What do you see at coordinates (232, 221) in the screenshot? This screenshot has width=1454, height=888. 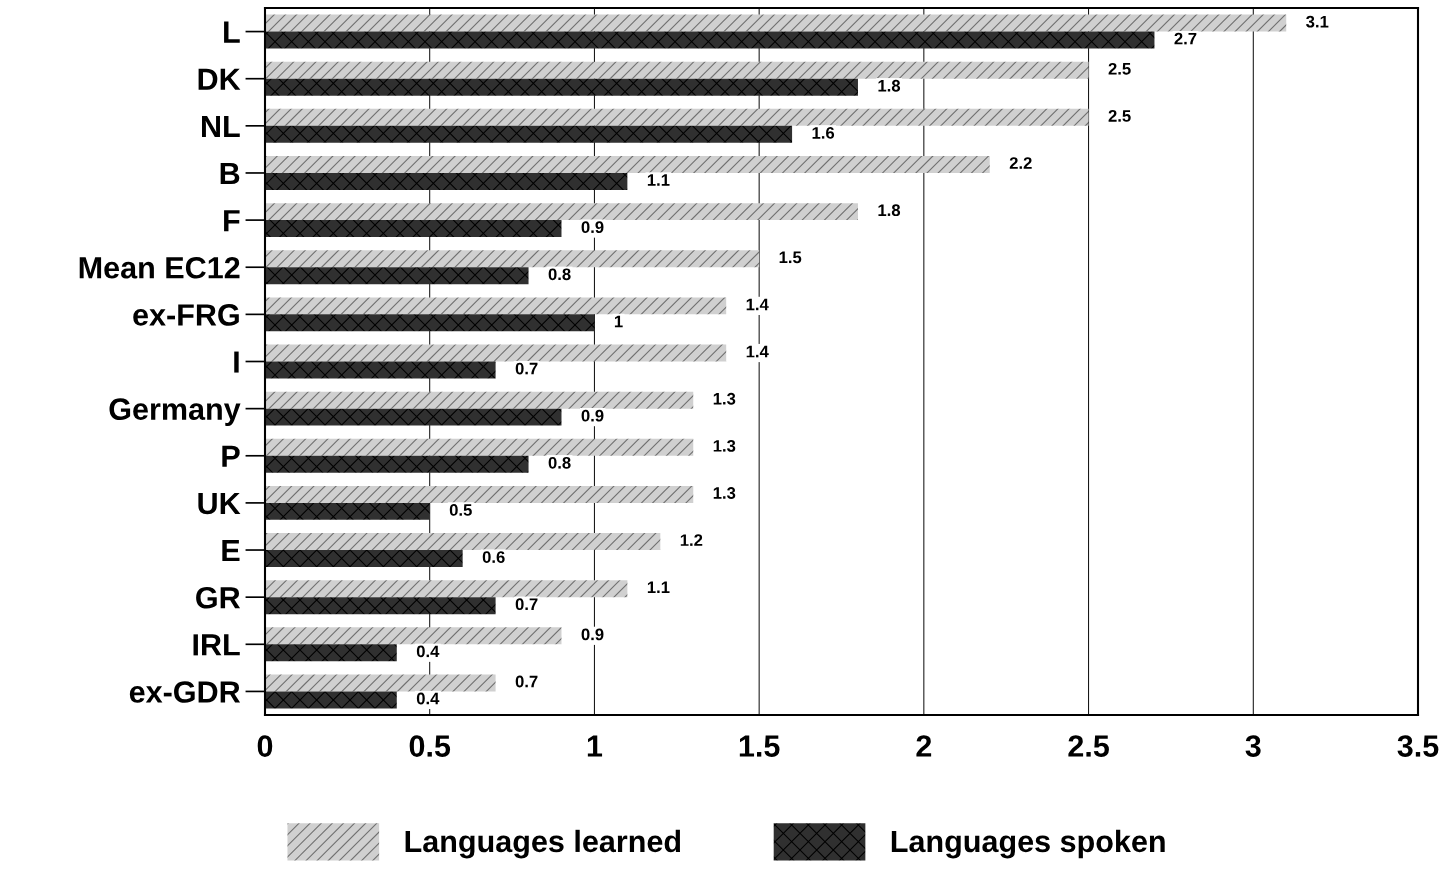 I see `y-tick-label: F` at bounding box center [232, 221].